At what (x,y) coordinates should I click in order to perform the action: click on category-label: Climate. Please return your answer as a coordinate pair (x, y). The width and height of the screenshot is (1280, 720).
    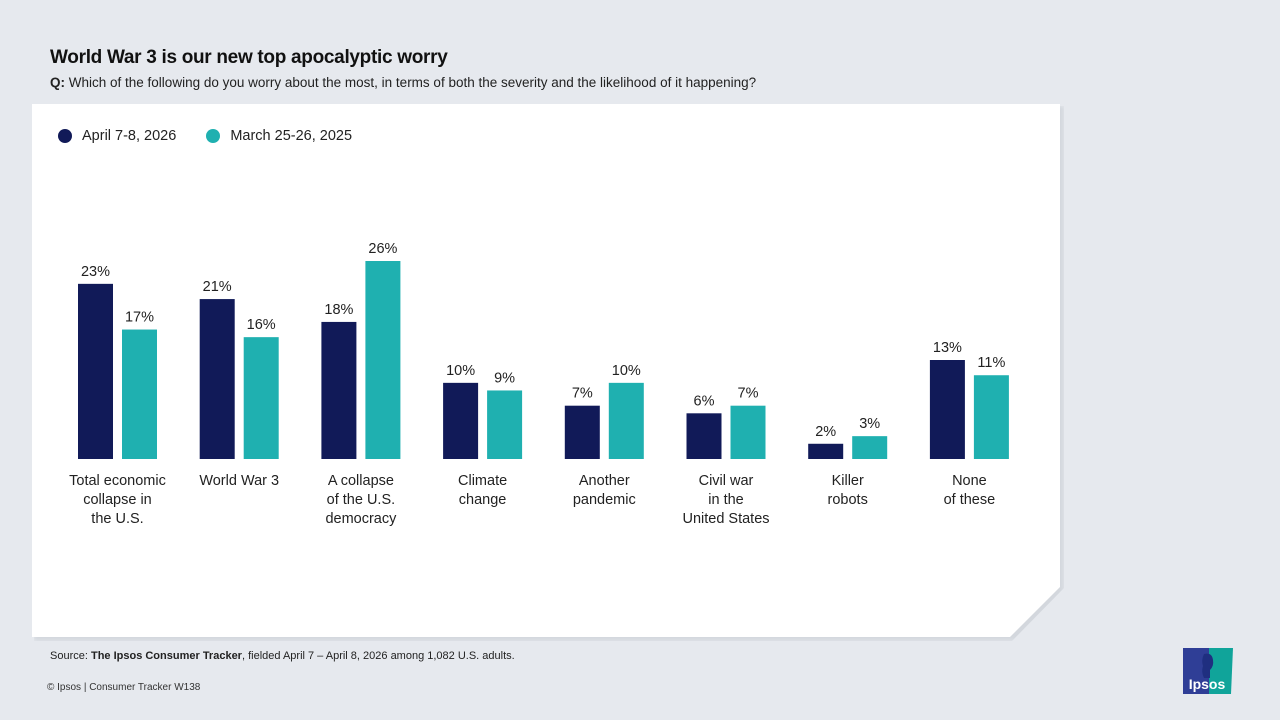
    Looking at the image, I should click on (482, 481).